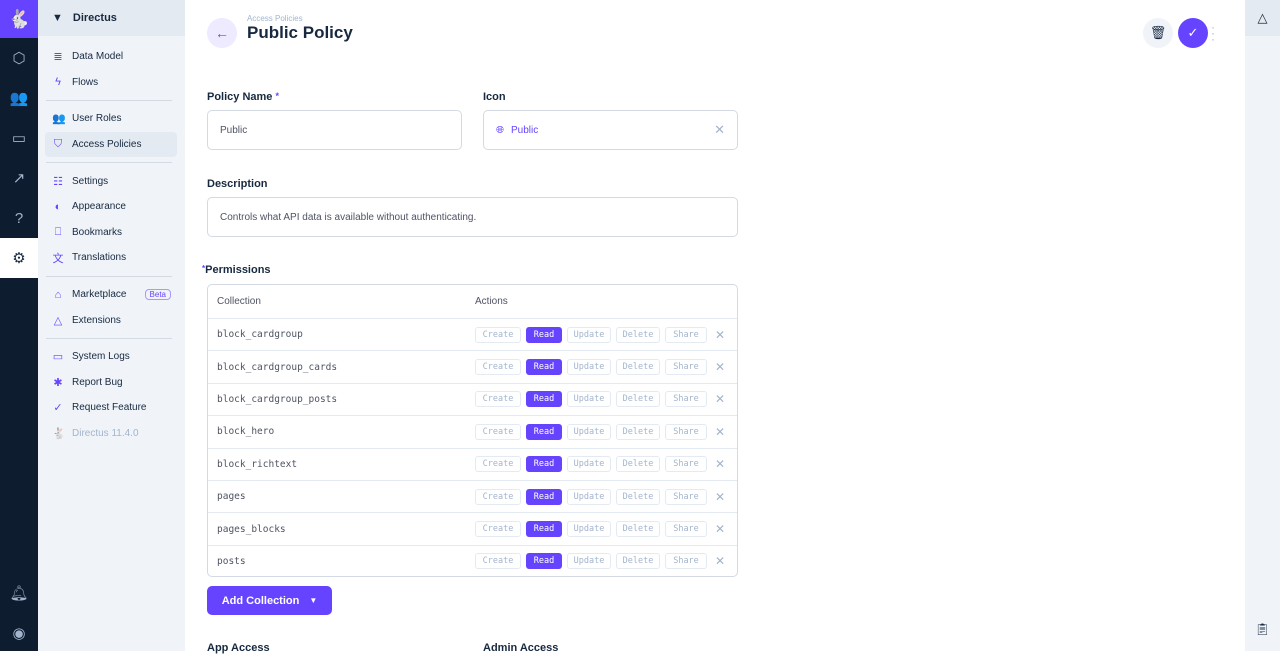 The width and height of the screenshot is (1280, 654). What do you see at coordinates (91, 357) in the screenshot?
I see `sidebar-item-system-logs: ▭ System Logs` at bounding box center [91, 357].